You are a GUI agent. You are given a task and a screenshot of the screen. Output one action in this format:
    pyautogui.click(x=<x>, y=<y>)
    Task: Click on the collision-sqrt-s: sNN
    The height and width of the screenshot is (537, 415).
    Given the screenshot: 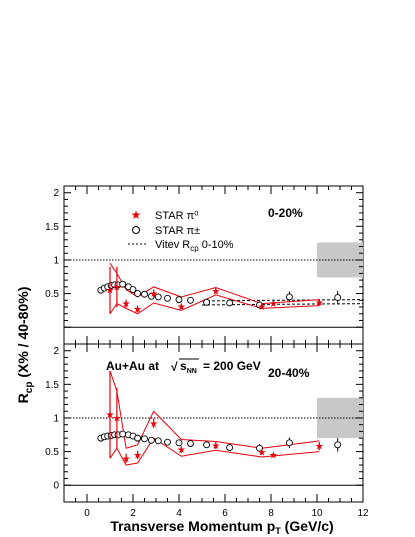 What is the action you would take?
    pyautogui.click(x=188, y=367)
    